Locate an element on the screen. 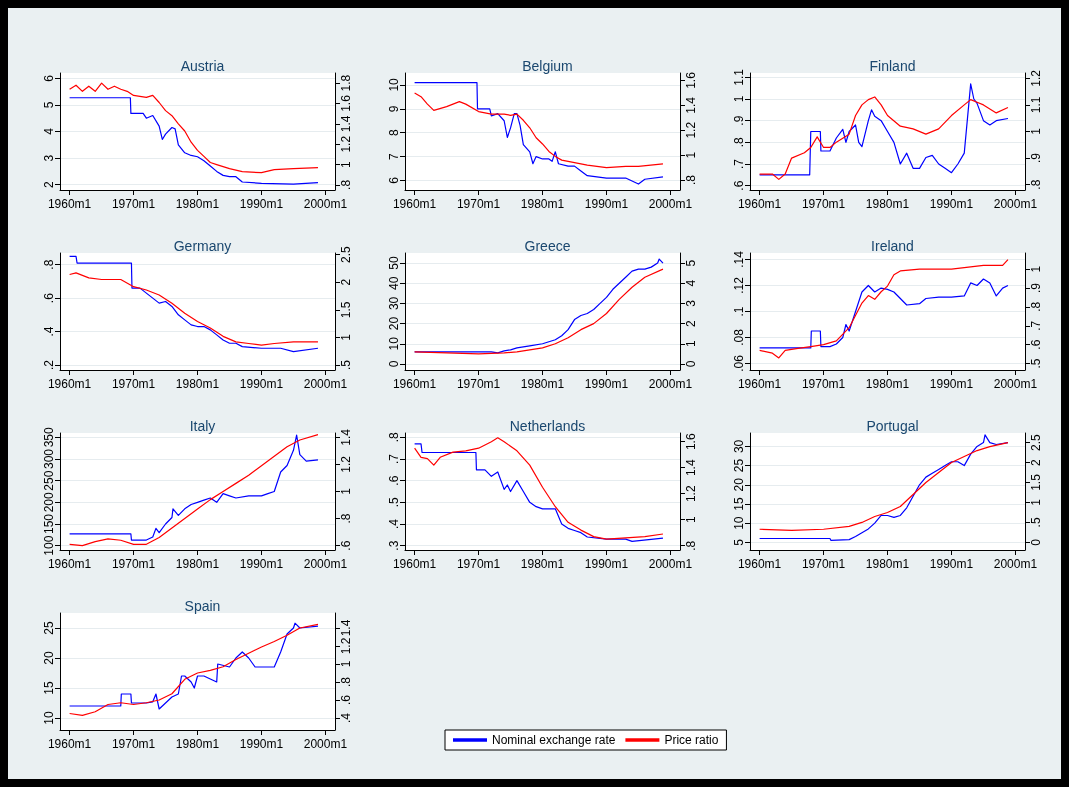 This screenshot has height=787, width=1069. y-tick-label: .8 is located at coordinates (739, 142).